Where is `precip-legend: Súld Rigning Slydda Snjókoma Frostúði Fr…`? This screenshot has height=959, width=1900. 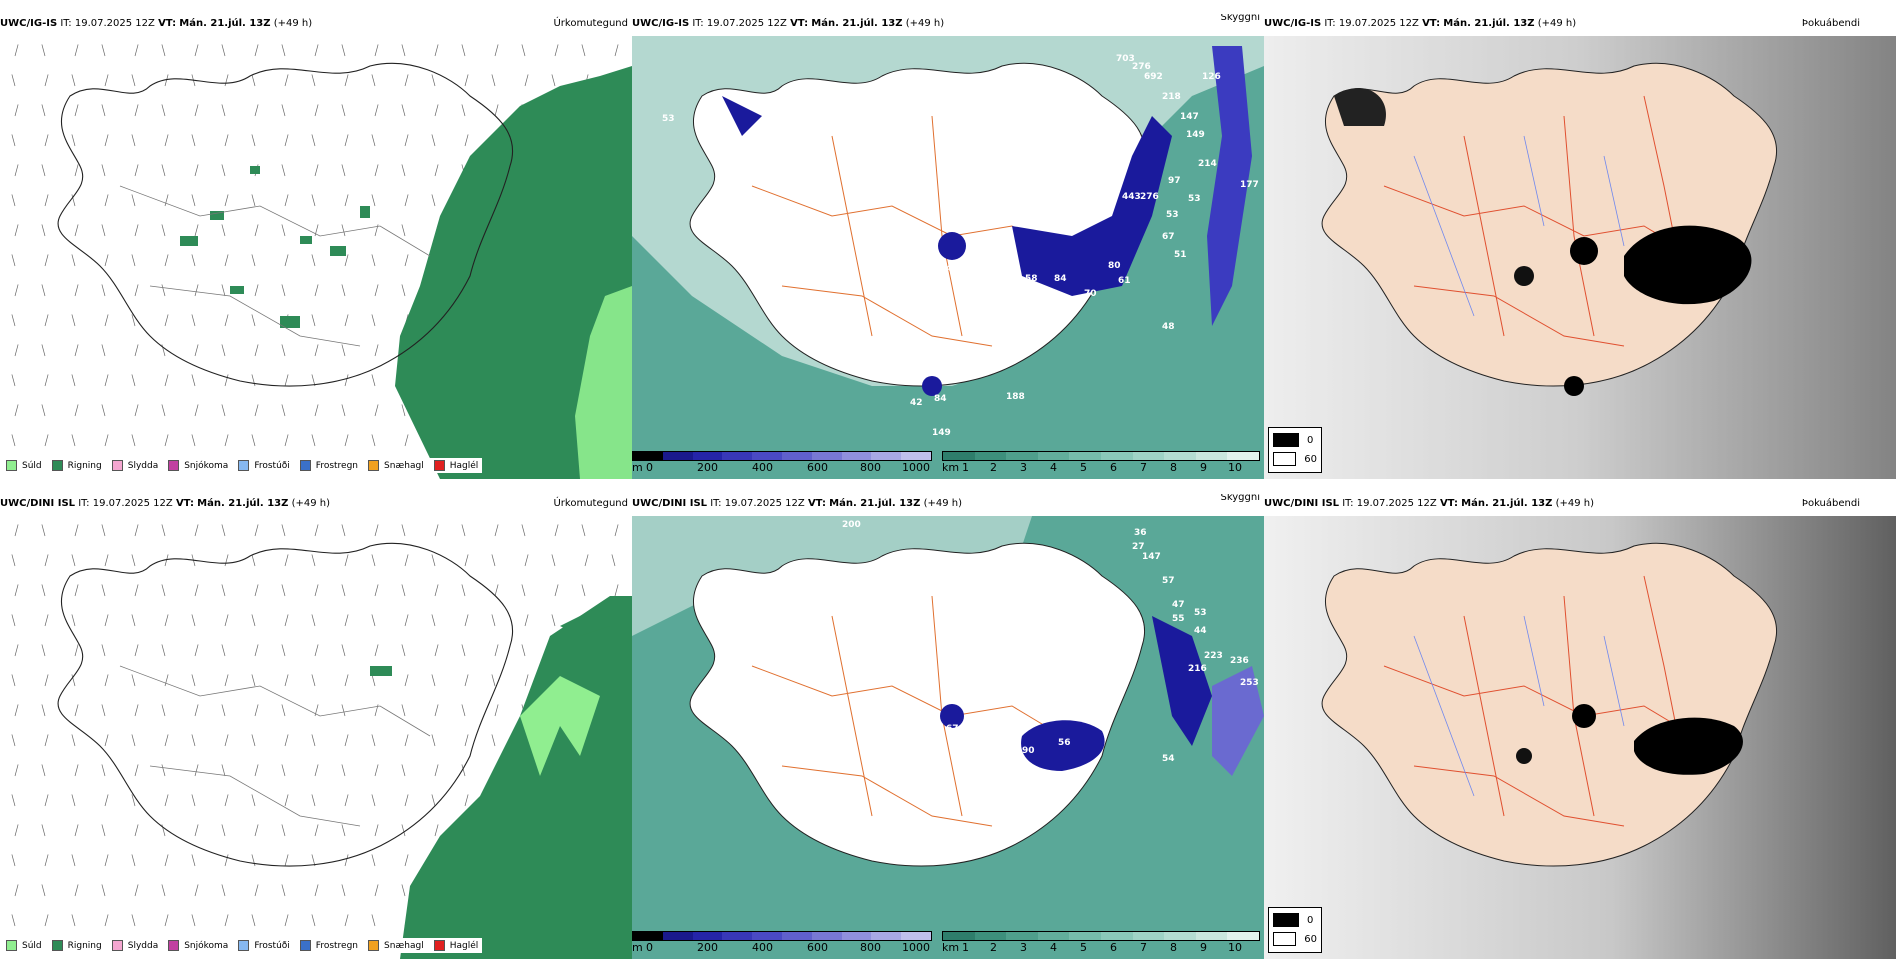 precip-legend: Súld Rigning Slydda Snjókoma Frostúði Fr… is located at coordinates (242, 465).